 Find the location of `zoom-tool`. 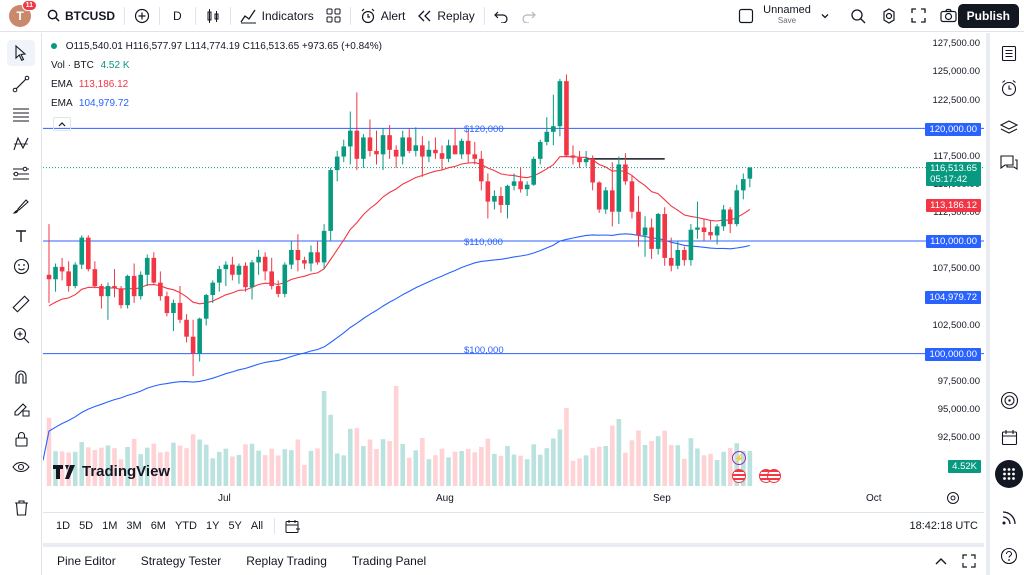

zoom-tool is located at coordinates (21, 335).